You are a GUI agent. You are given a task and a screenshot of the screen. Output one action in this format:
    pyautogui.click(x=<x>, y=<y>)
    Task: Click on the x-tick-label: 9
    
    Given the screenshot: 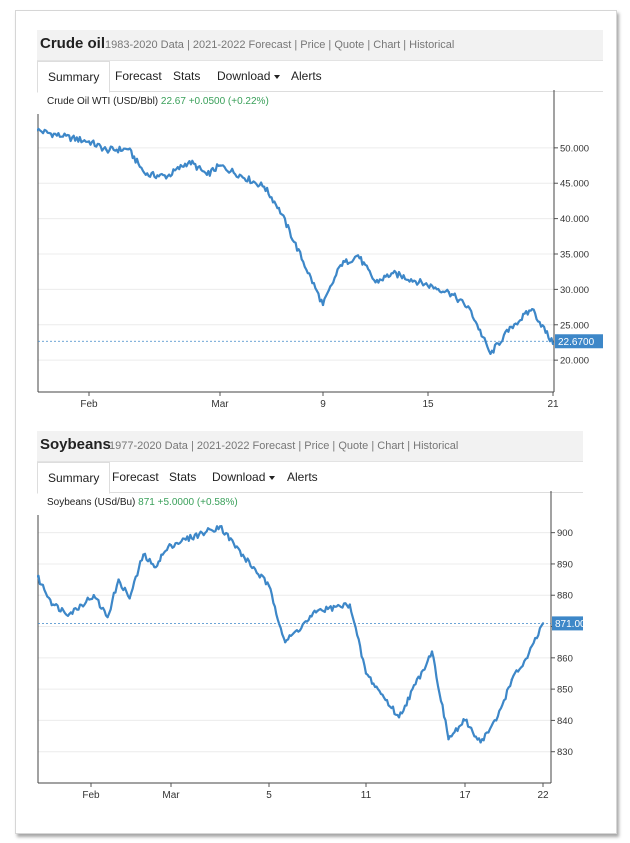 What is the action you would take?
    pyautogui.click(x=323, y=404)
    